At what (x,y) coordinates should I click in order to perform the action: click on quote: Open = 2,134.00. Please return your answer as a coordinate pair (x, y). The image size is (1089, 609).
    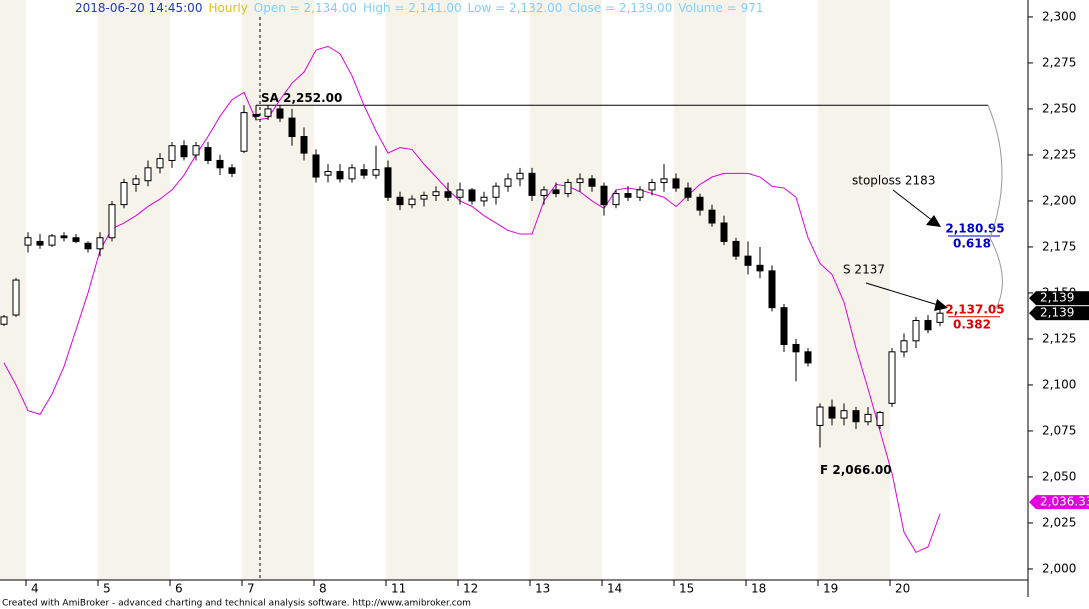
    Looking at the image, I should click on (305, 8).